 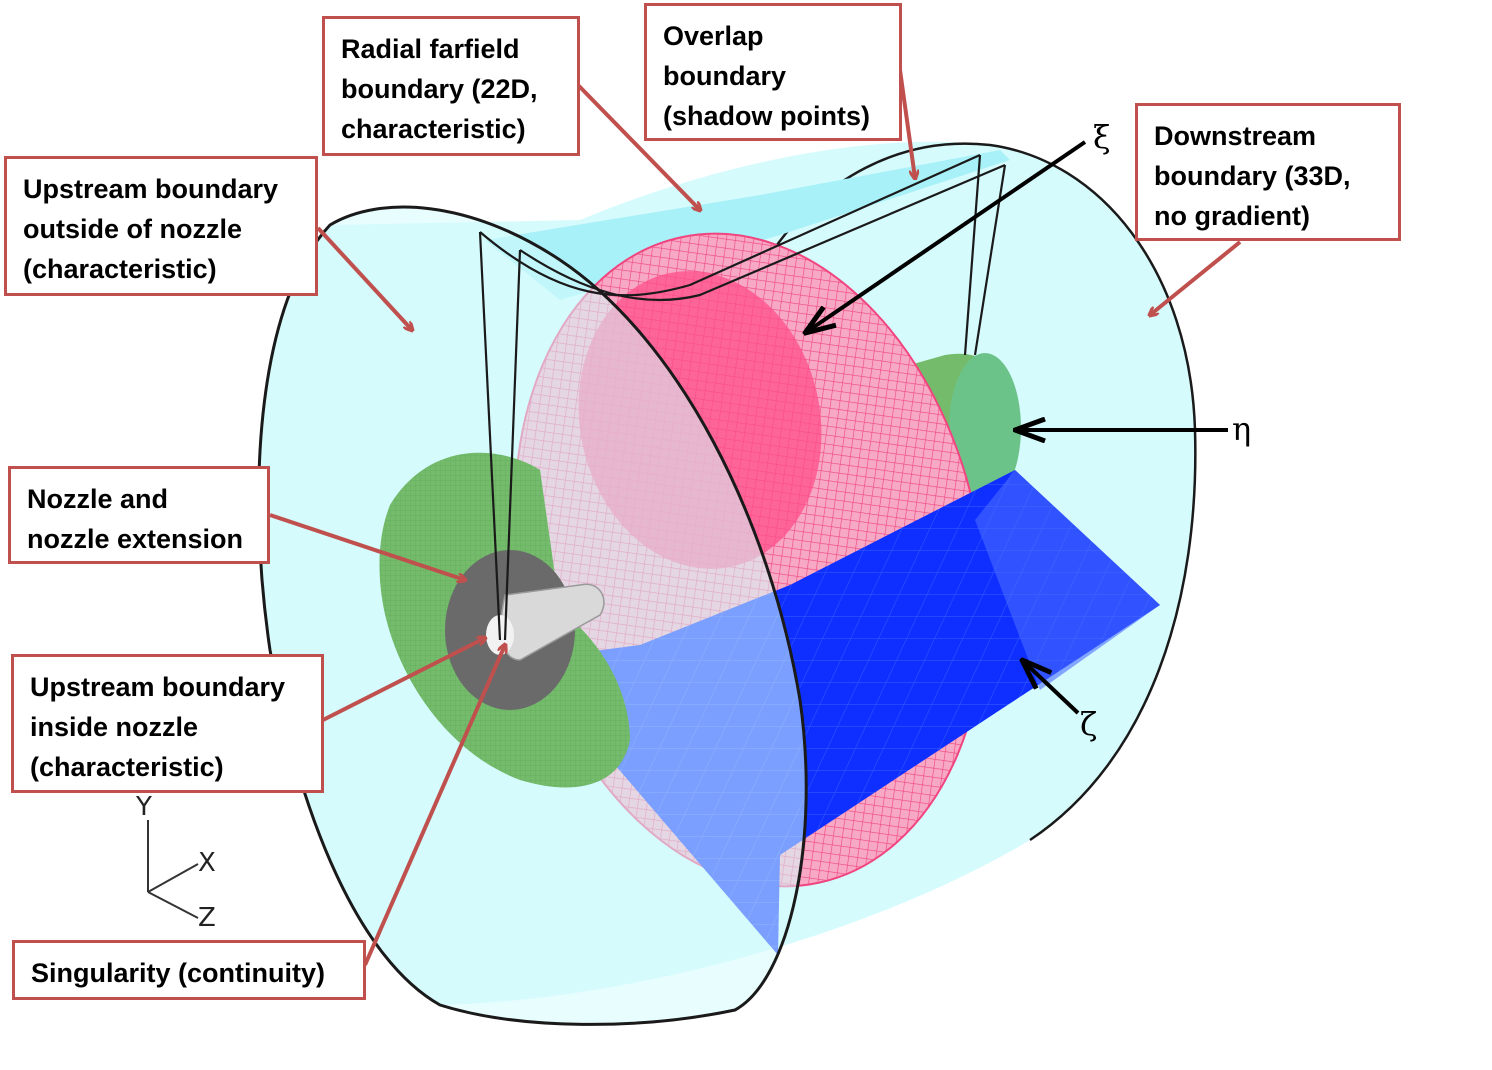 I want to click on arrow-upstream-inside, so click(x=403, y=680).